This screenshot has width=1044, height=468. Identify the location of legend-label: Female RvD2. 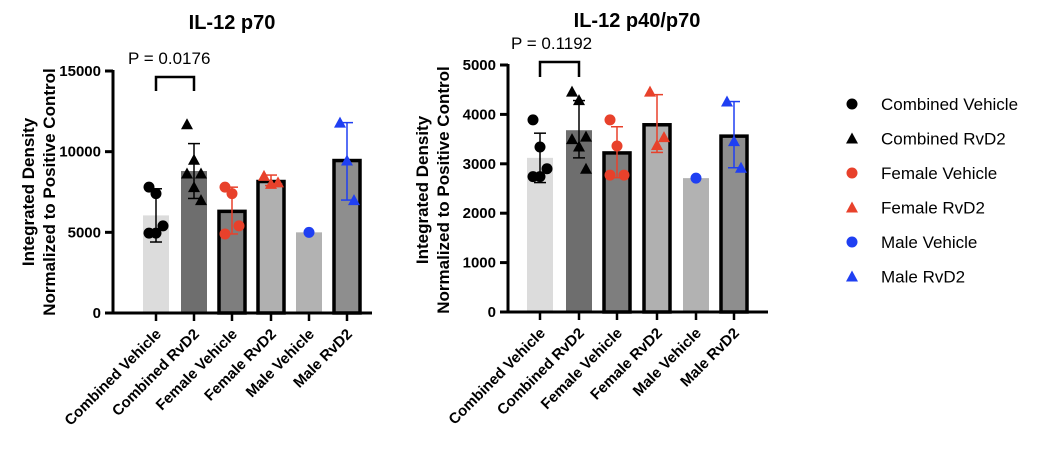
(933, 208).